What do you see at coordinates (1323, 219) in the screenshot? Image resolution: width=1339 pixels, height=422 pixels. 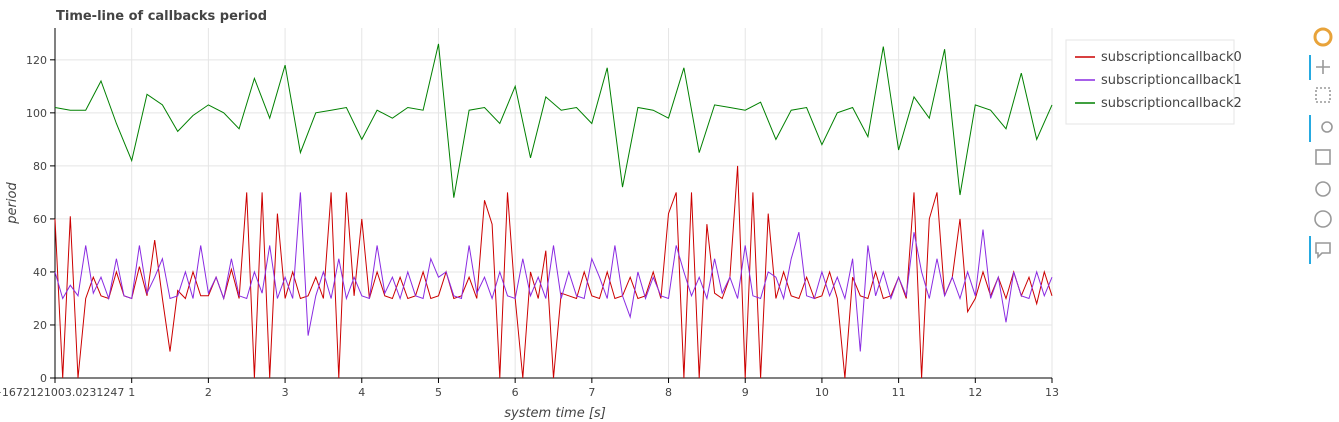 I see `help-tool` at bounding box center [1323, 219].